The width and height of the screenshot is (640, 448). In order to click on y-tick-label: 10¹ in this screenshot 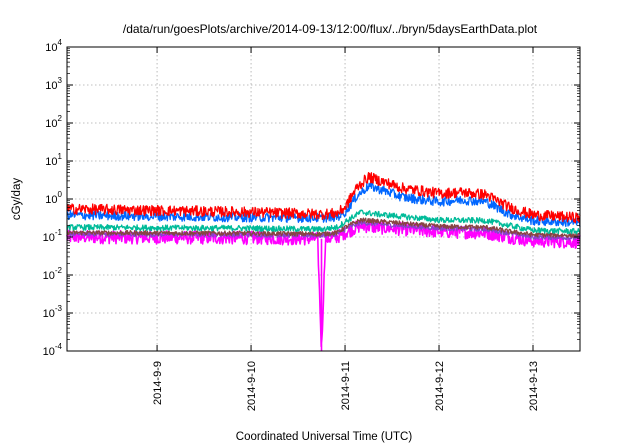, I will do `click(53, 160)`.